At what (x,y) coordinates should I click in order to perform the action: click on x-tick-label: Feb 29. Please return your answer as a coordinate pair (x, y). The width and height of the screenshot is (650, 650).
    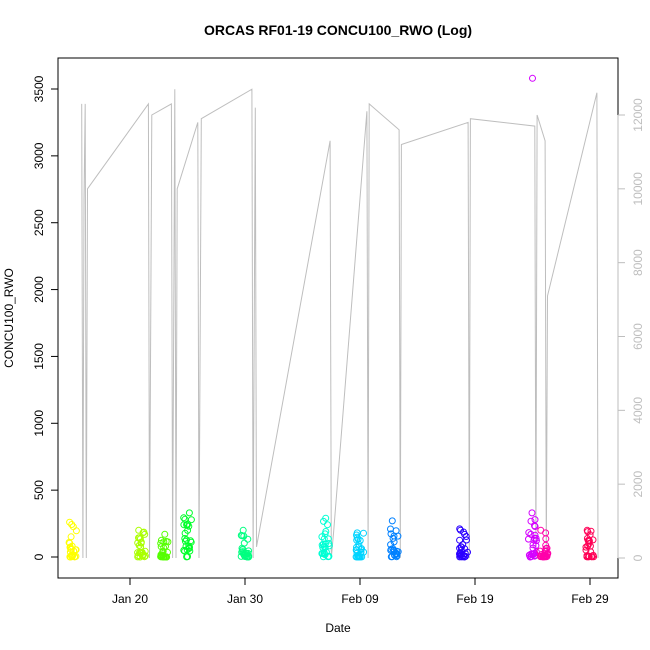
    Looking at the image, I should click on (590, 599).